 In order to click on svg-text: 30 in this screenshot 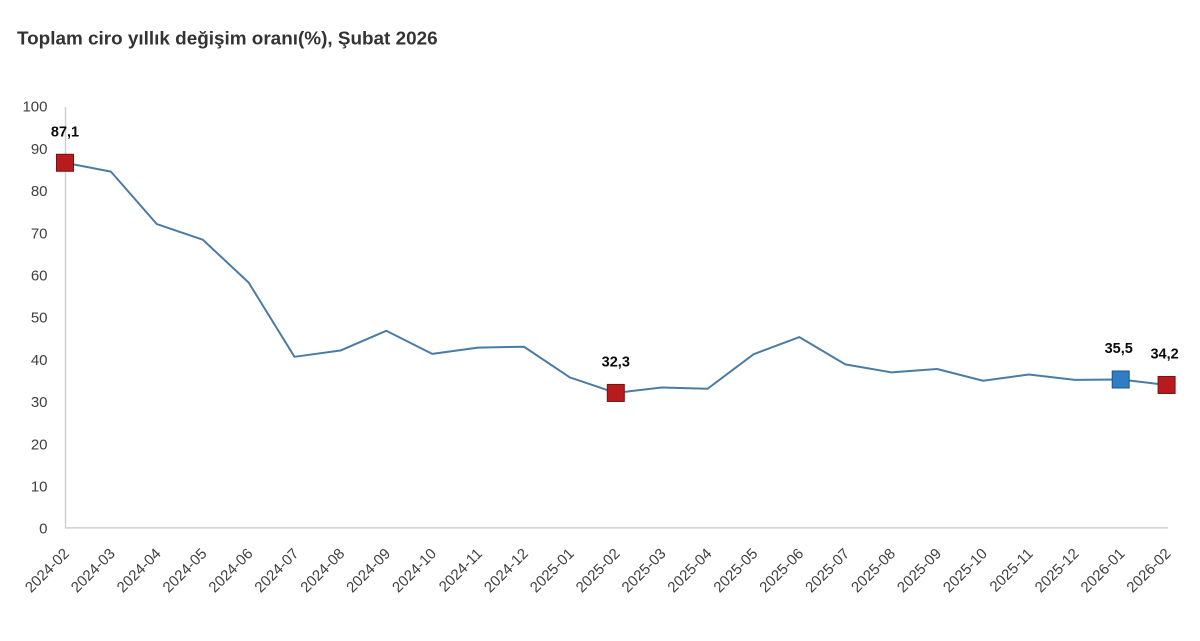, I will do `click(39, 402)`.